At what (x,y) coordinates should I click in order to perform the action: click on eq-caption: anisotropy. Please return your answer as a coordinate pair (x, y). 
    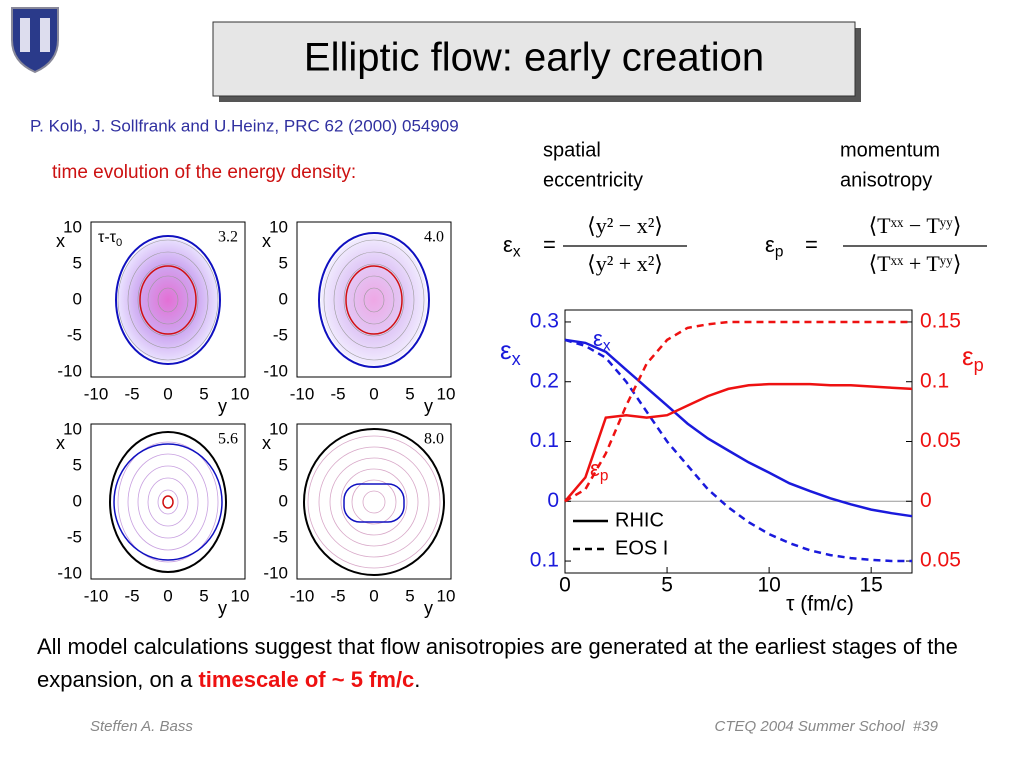
    Looking at the image, I should click on (886, 180).